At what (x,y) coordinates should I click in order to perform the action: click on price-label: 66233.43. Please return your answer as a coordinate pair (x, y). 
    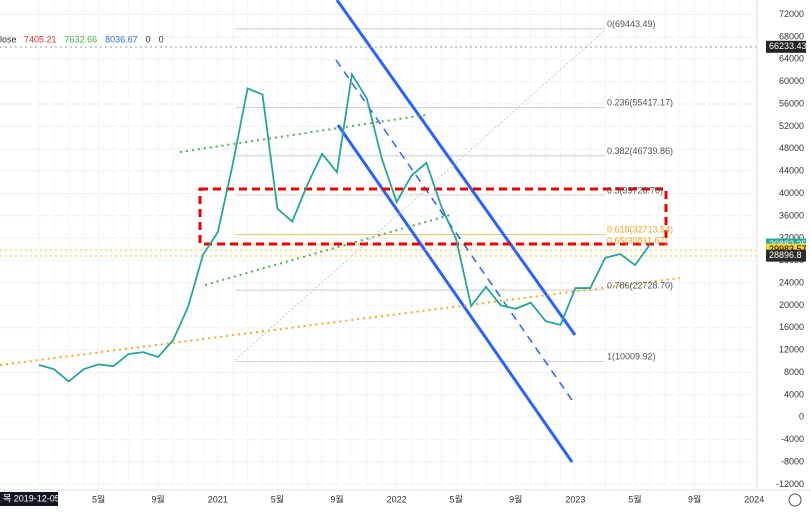
    Looking at the image, I should click on (788, 46).